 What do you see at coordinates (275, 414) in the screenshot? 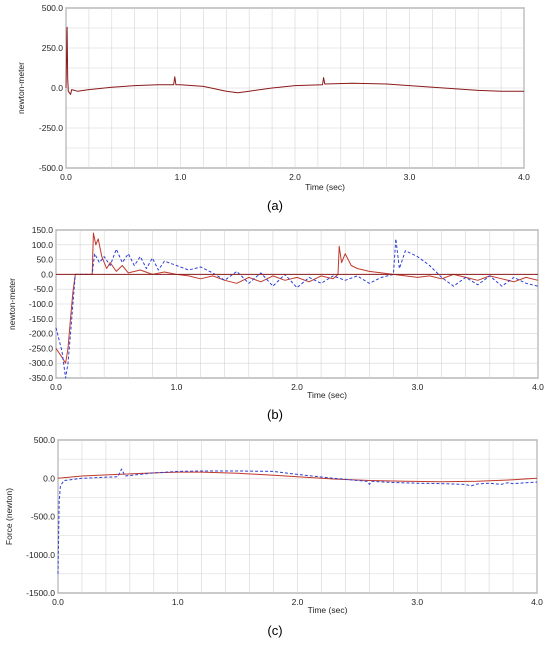
I see `figure-caption: (b)` at bounding box center [275, 414].